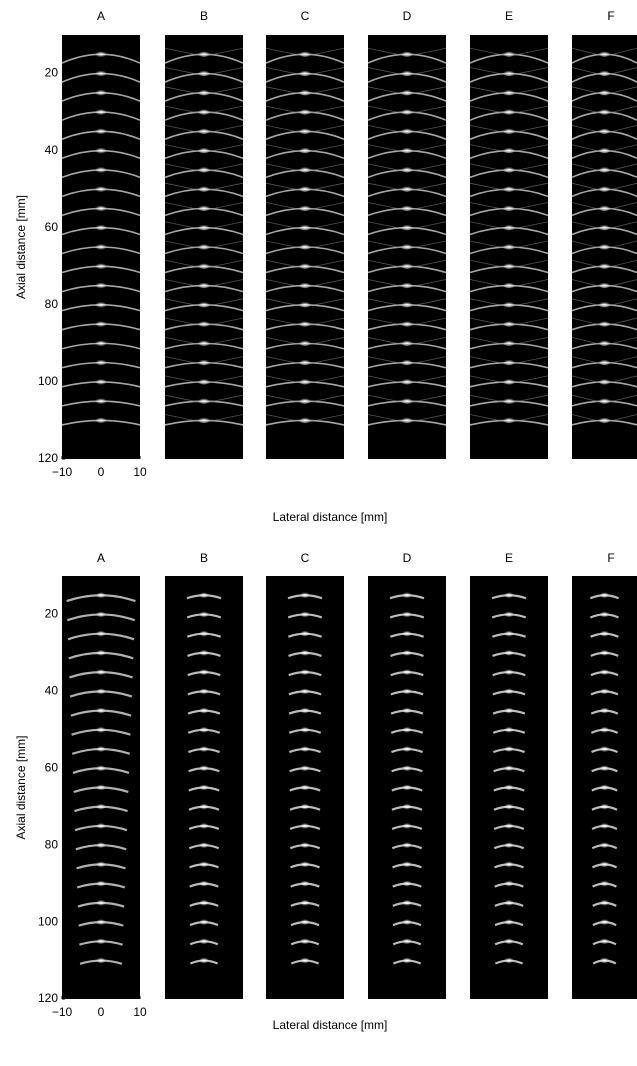 This screenshot has width=637, height=1066. What do you see at coordinates (52, 304) in the screenshot?
I see `y-tick-label: 80` at bounding box center [52, 304].